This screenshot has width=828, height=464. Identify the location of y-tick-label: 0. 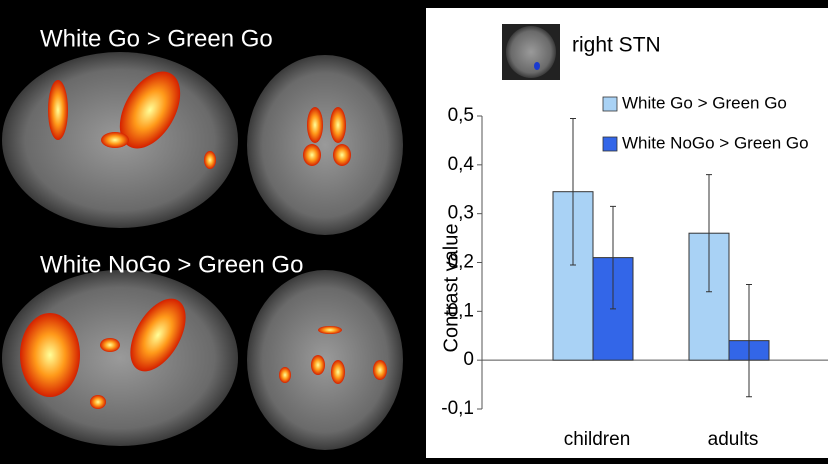
(468, 359).